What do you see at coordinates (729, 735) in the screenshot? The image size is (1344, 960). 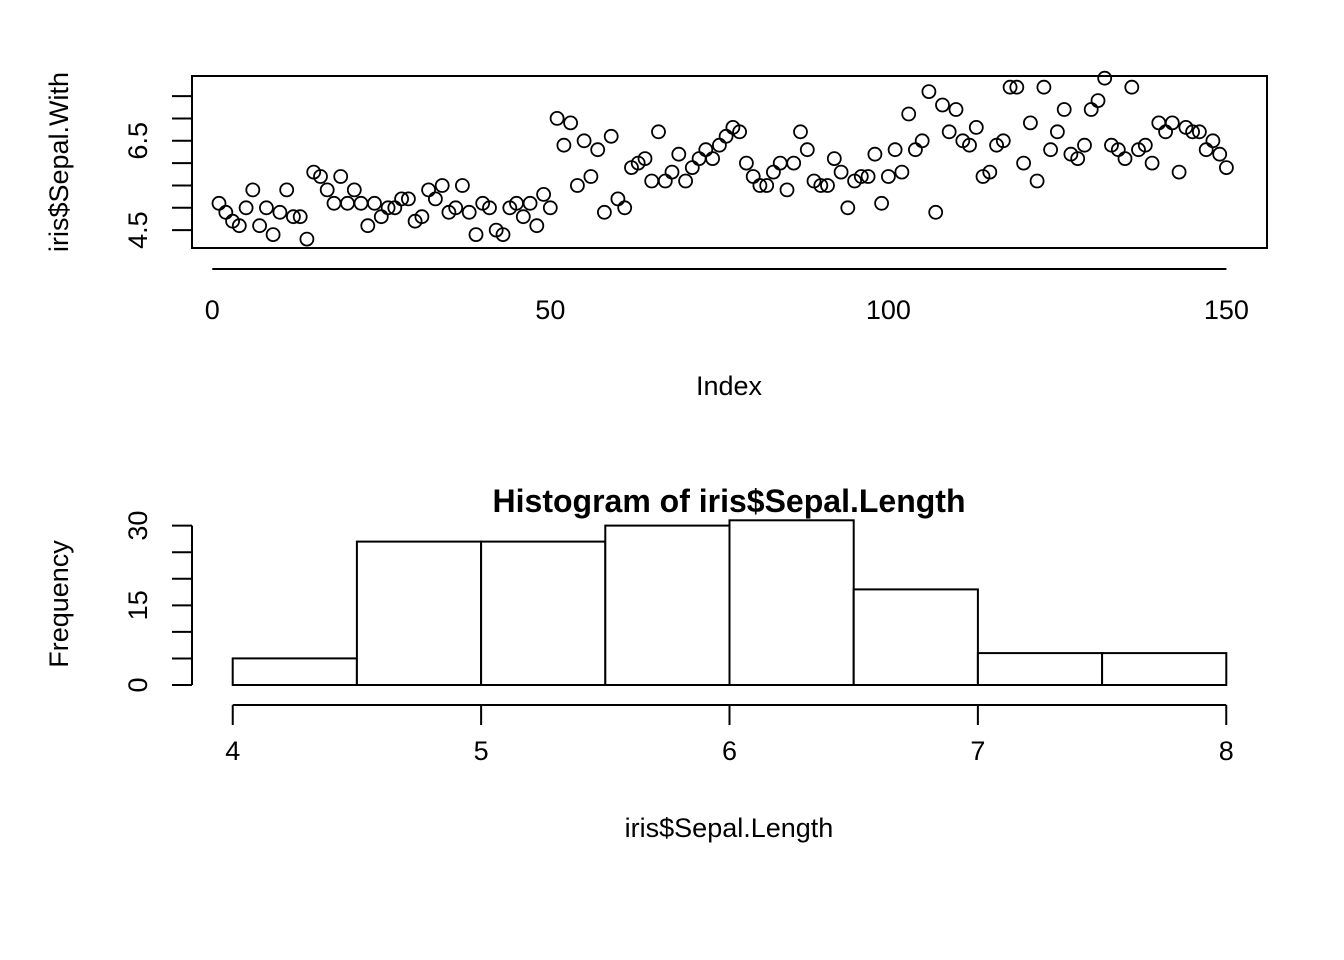 I see `histogram-x-axis: 4 5 6 7 8` at bounding box center [729, 735].